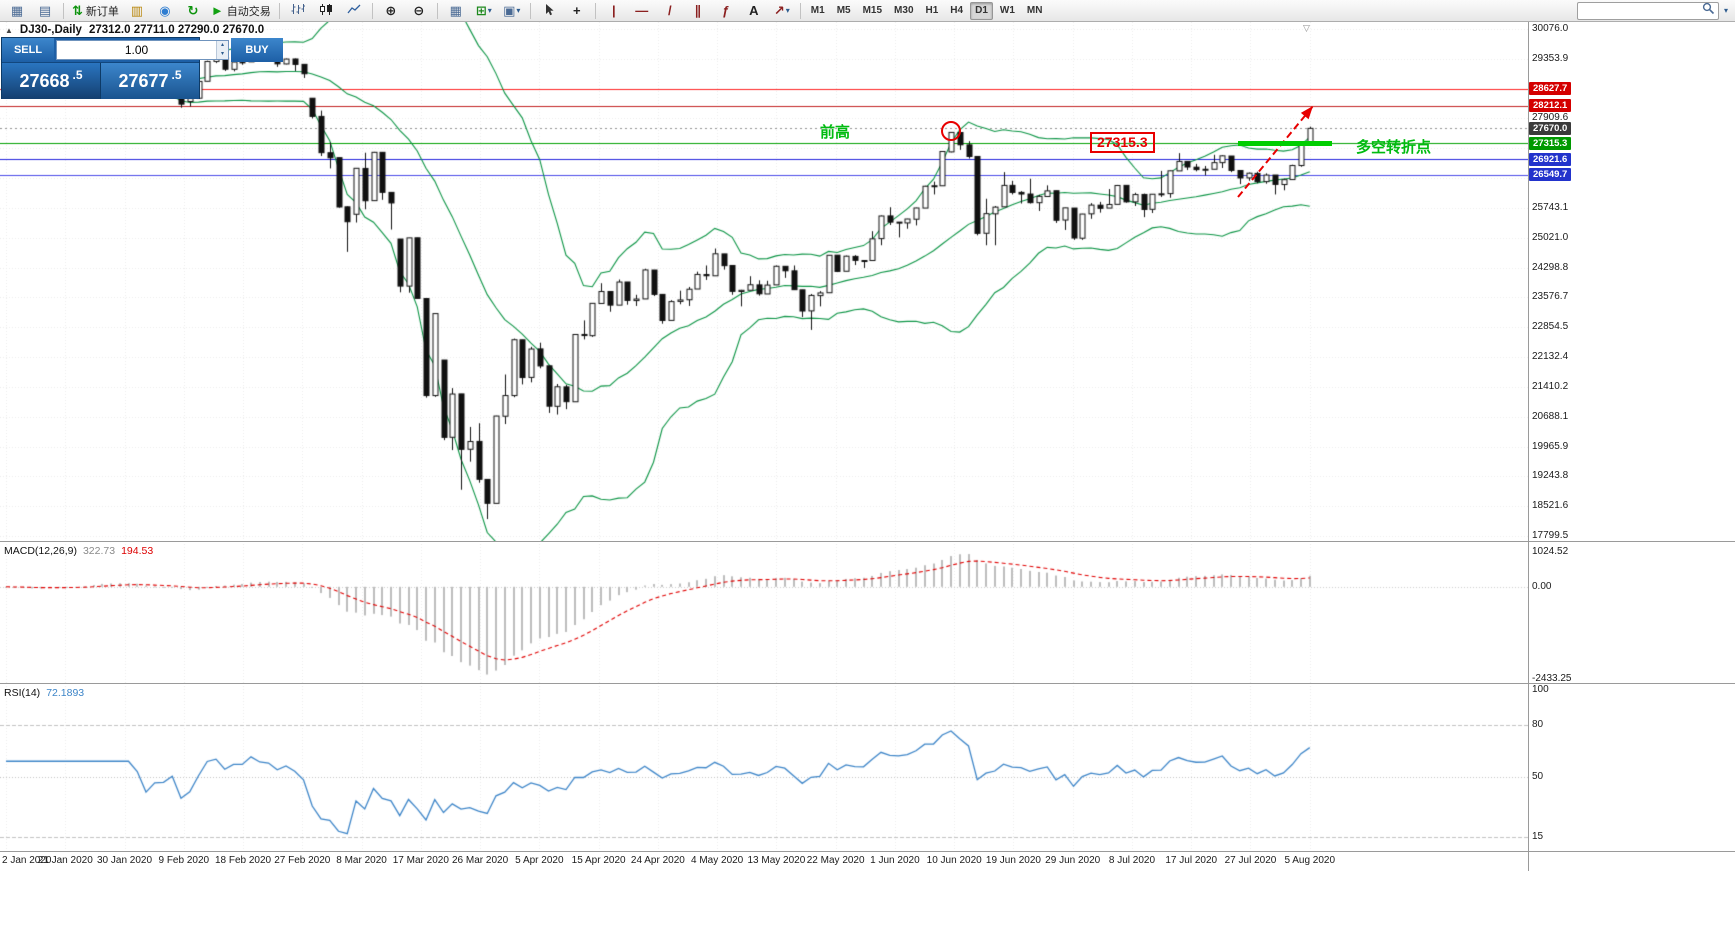 This screenshot has height=941, width=1735. What do you see at coordinates (951, 131) in the screenshot?
I see `peak-circle-annotation` at bounding box center [951, 131].